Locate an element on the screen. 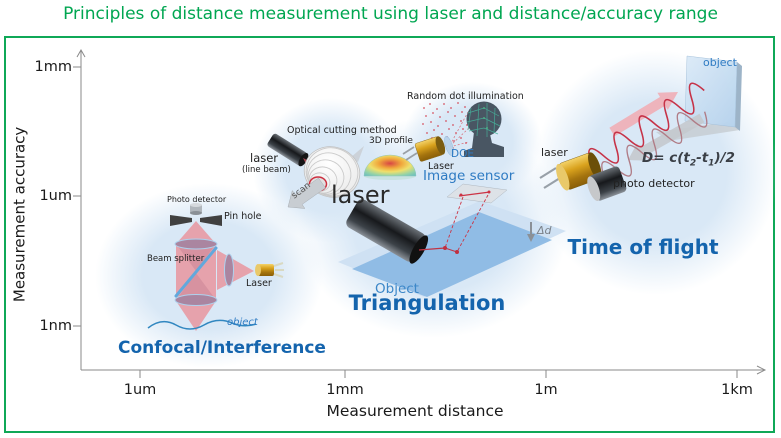 The image size is (781, 438). triangulation-title: Triangulation is located at coordinates (427, 303).